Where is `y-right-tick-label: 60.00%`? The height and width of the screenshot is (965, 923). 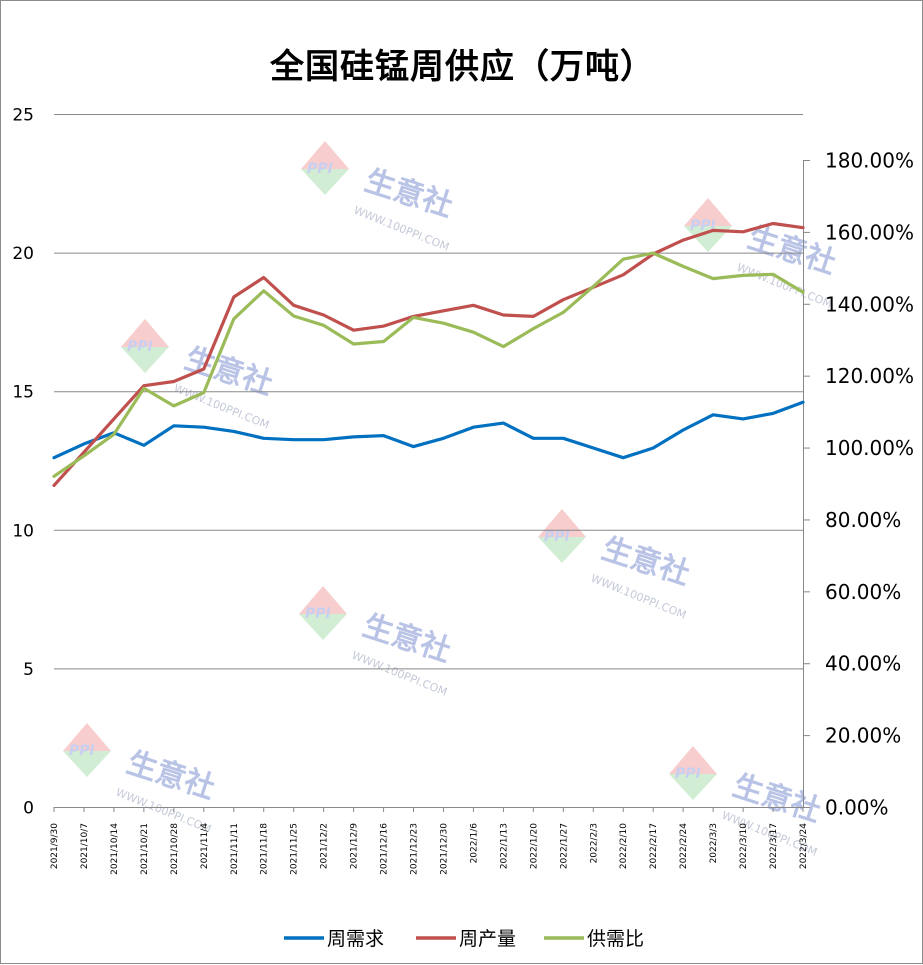 y-right-tick-label: 60.00% is located at coordinates (863, 592).